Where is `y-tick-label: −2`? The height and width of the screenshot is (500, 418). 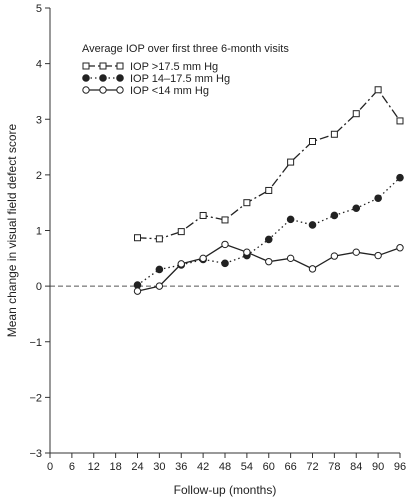 y-tick-label: −2 is located at coordinates (35, 398).